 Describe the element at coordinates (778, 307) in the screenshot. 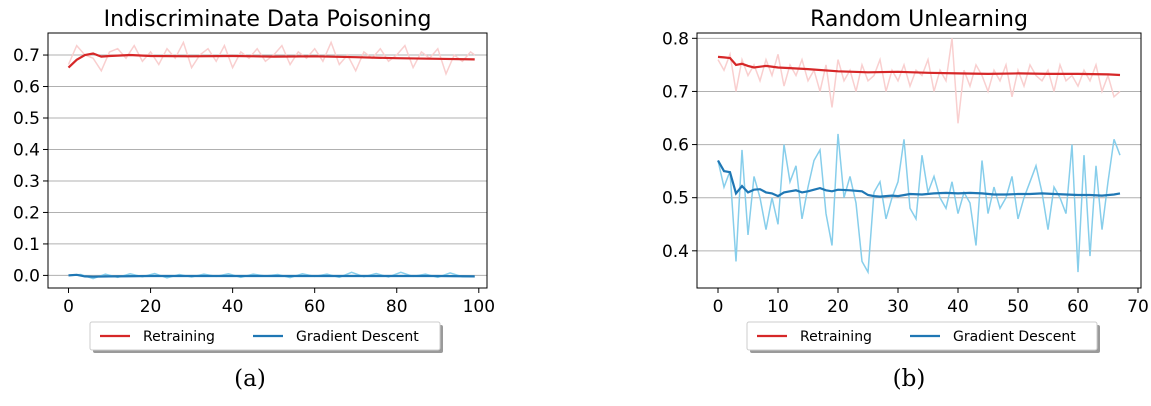

I see `x-tick-label: 10` at that location.